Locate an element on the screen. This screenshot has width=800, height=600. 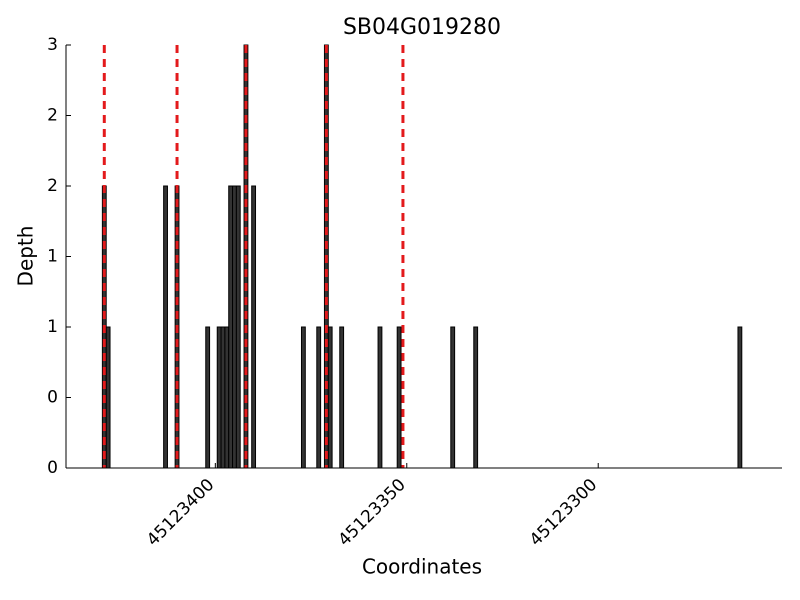
y-axis-label: Depth is located at coordinates (26, 256).